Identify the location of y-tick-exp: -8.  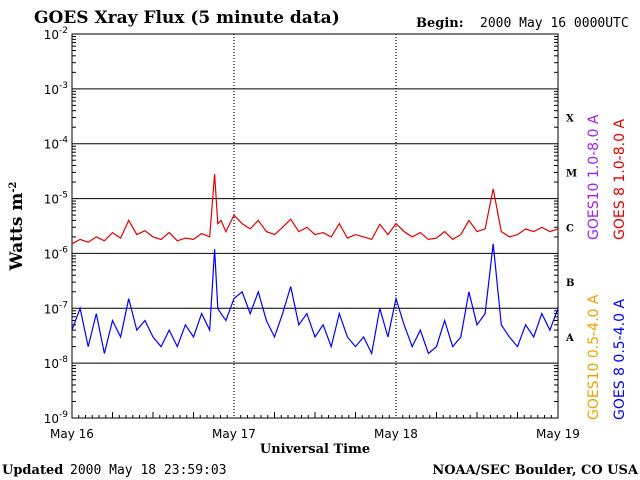
(63, 360).